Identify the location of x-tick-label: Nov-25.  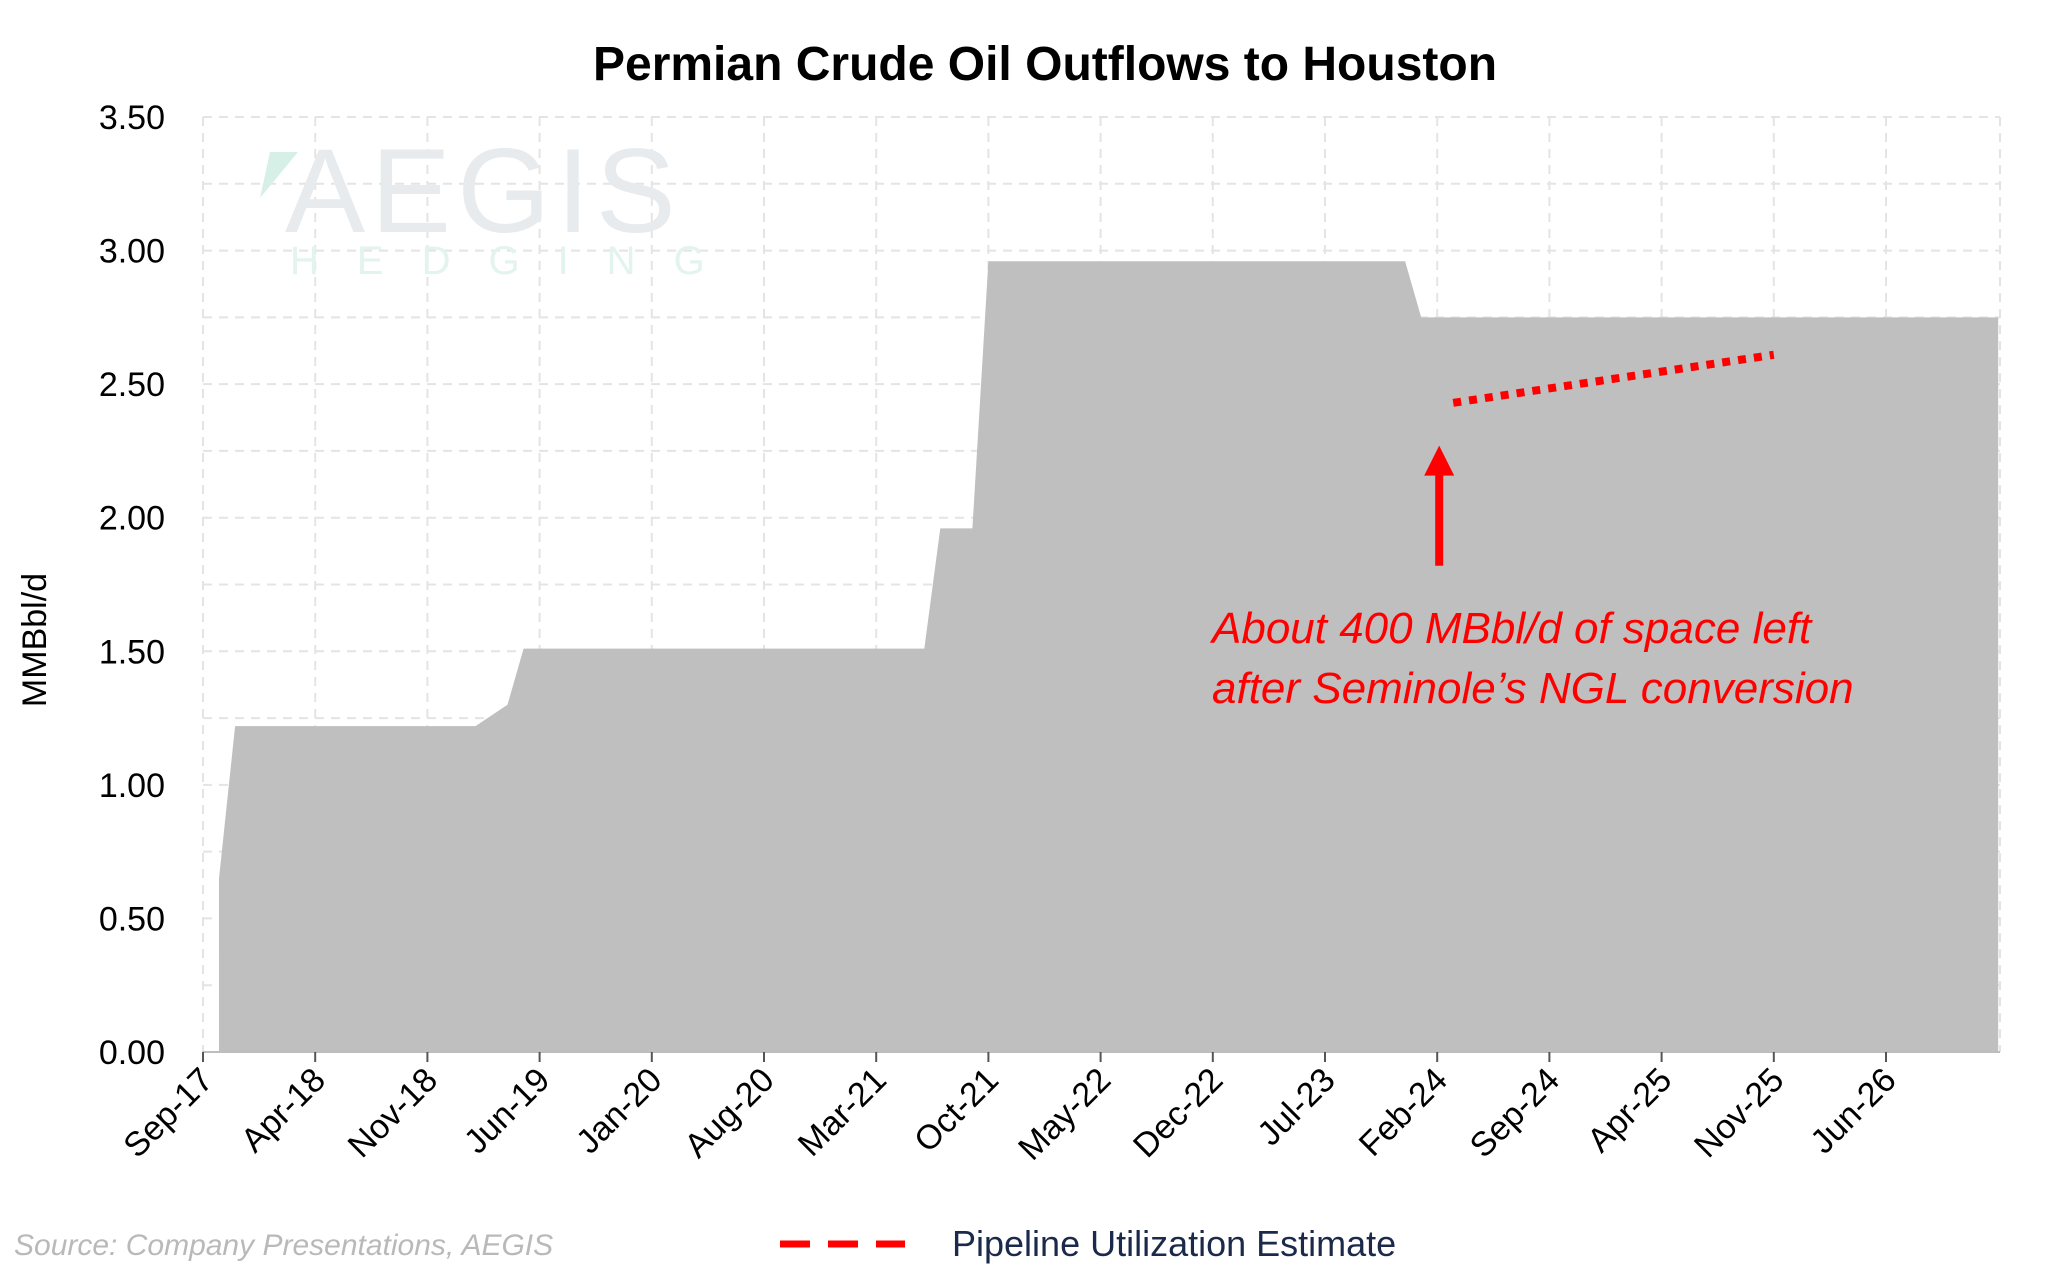
(1739, 1113).